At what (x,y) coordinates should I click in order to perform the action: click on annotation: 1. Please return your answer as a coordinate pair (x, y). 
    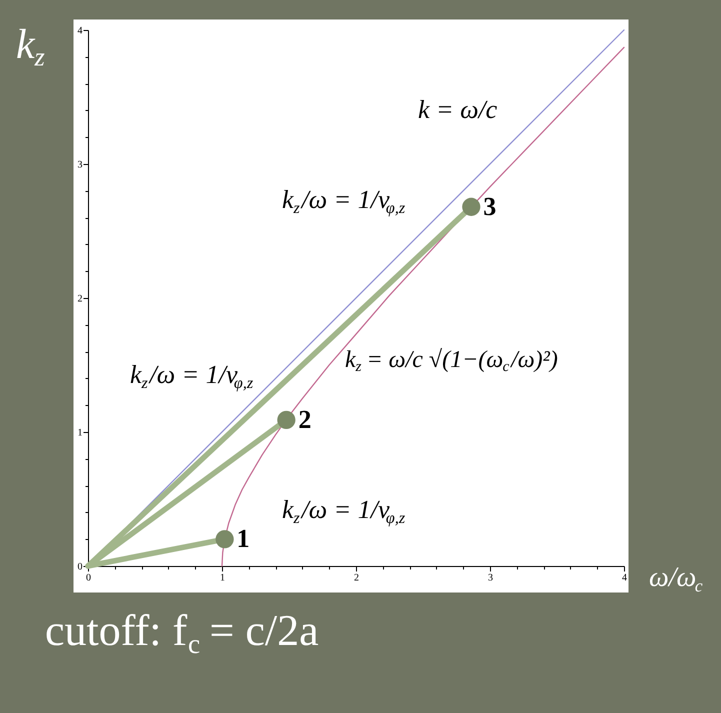
    Looking at the image, I should click on (243, 539).